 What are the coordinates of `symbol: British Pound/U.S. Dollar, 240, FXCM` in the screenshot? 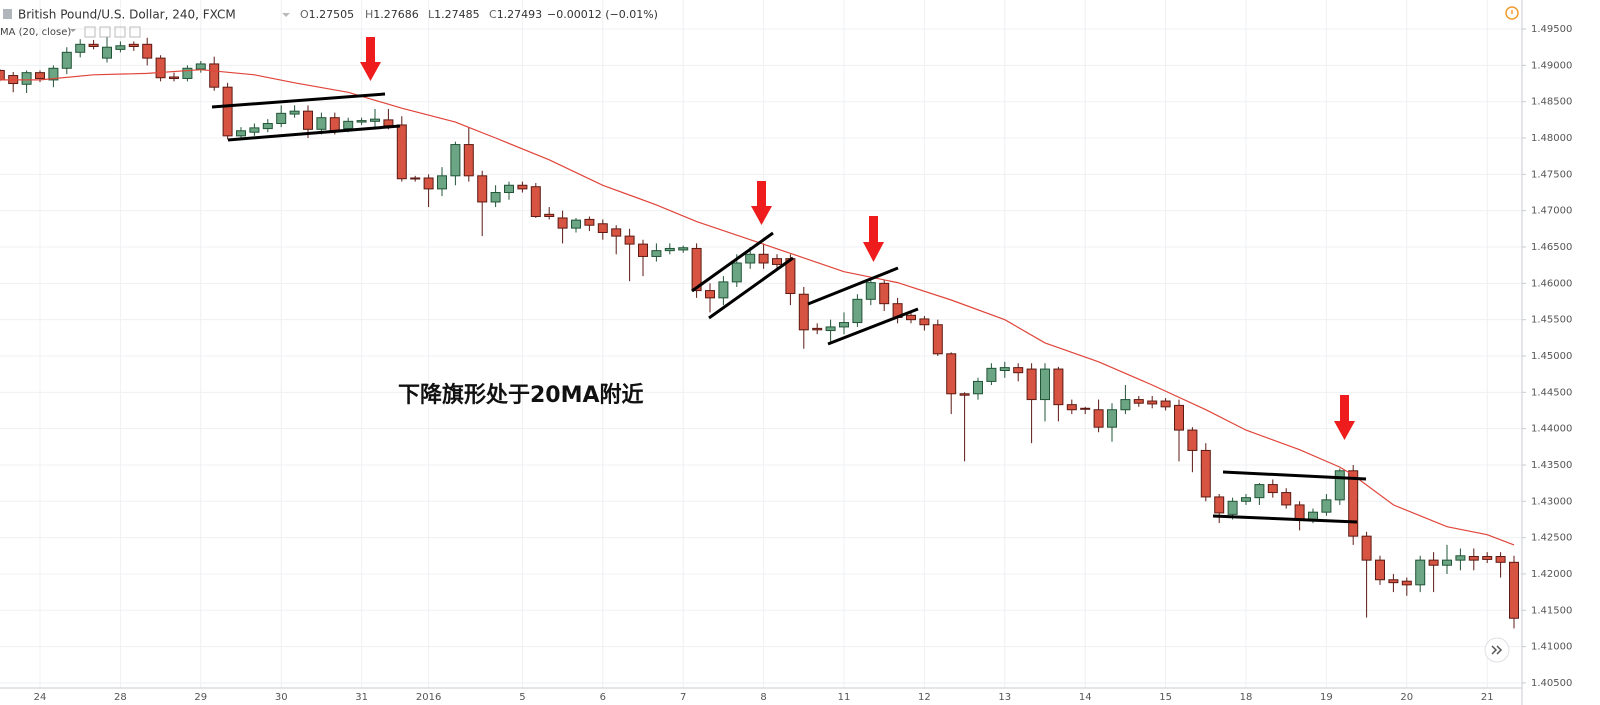 It's located at (127, 15).